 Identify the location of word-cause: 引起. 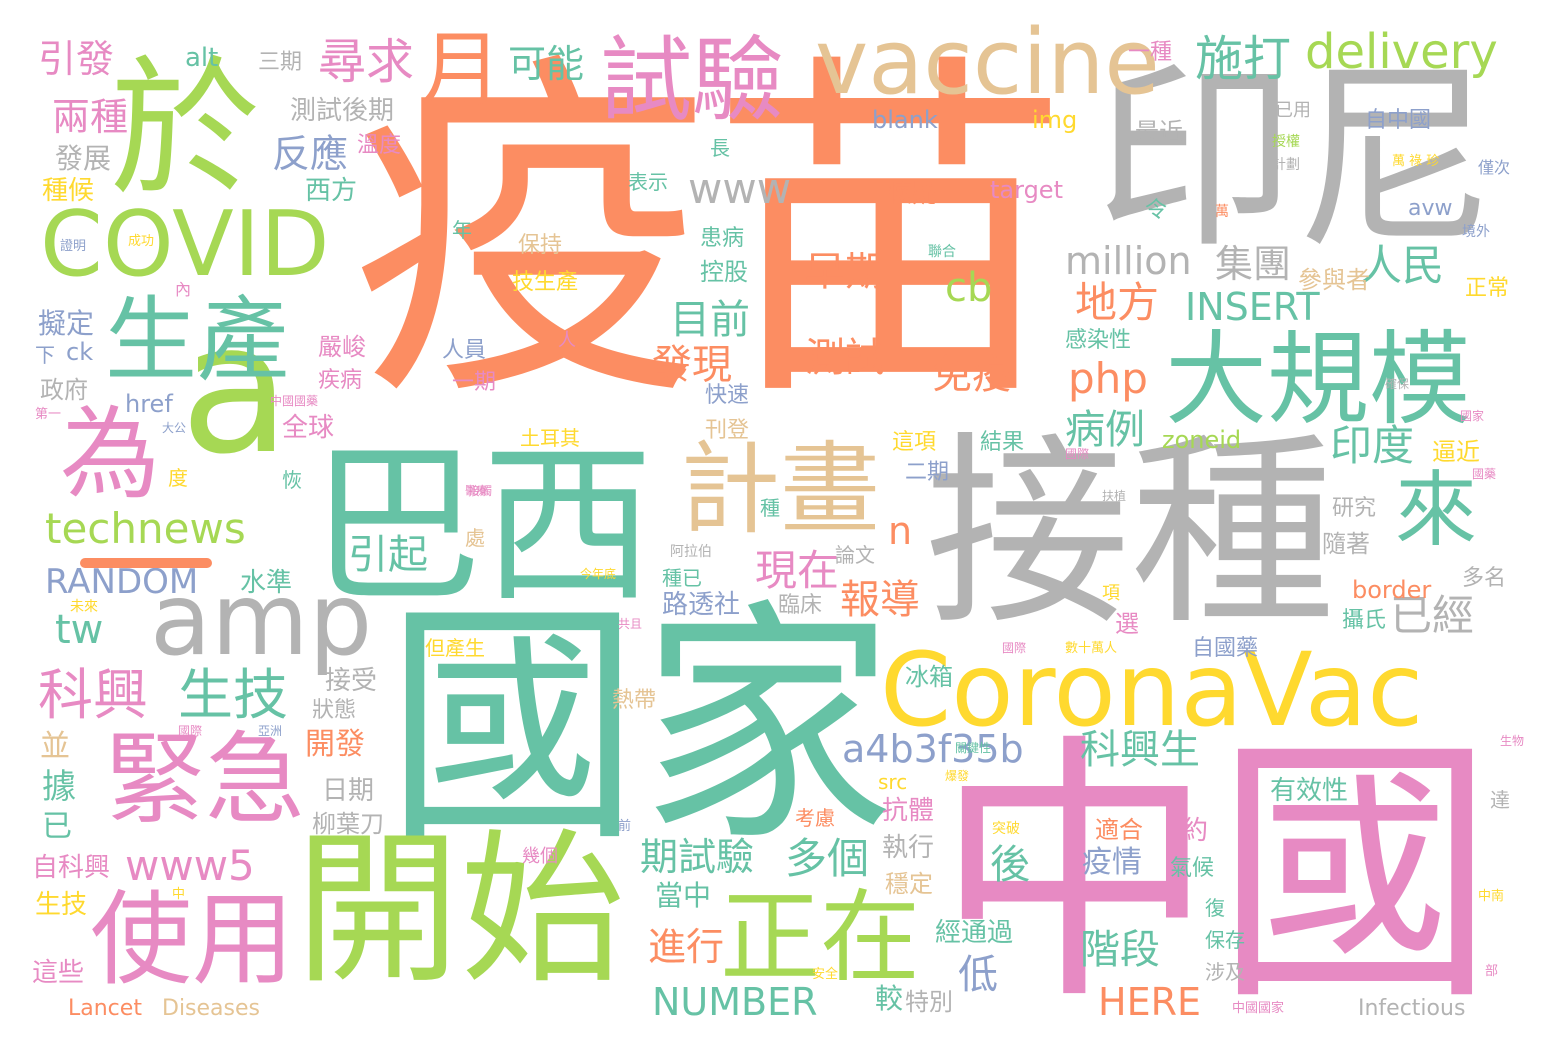
(388, 555).